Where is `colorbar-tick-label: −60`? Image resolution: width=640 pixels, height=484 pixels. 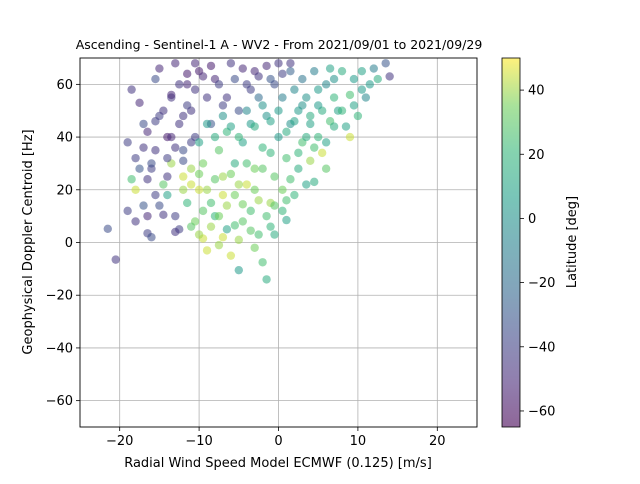 colorbar-tick-label: −60 is located at coordinates (541, 411).